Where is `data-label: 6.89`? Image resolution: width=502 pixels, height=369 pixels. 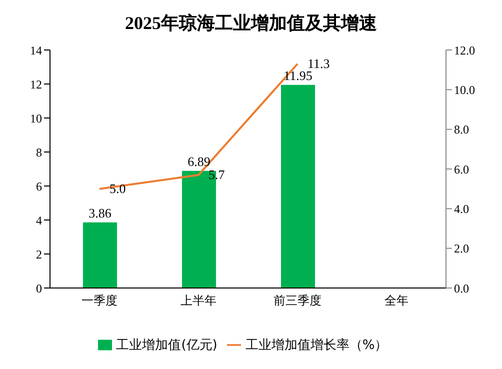 data-label: 6.89 is located at coordinates (199, 161).